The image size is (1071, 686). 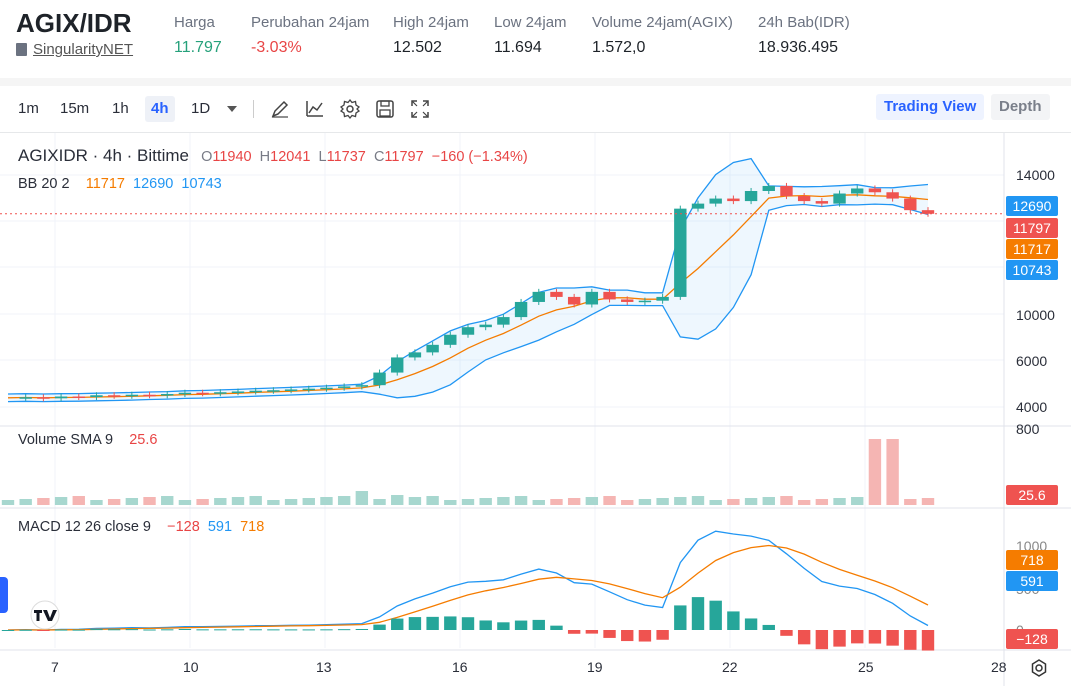 What do you see at coordinates (431, 22) in the screenshot?
I see `stat-label: High 24jam` at bounding box center [431, 22].